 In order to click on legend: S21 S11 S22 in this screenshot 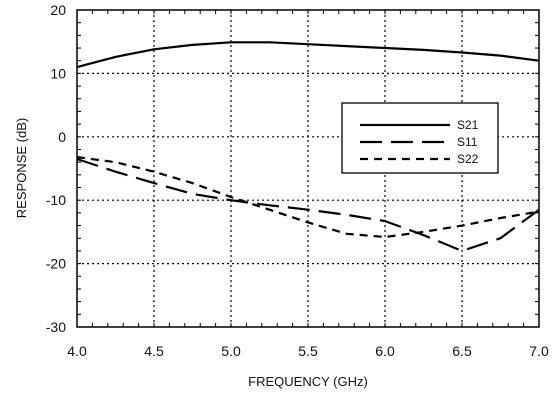, I will do `click(420, 138)`.